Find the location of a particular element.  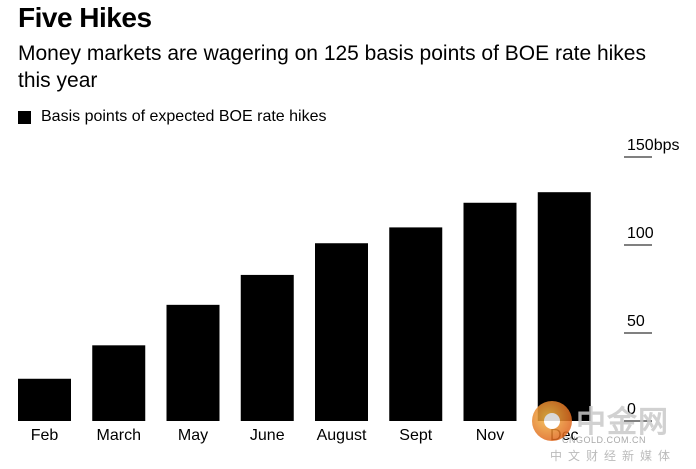

y-tick-label: 0 is located at coordinates (631, 409).